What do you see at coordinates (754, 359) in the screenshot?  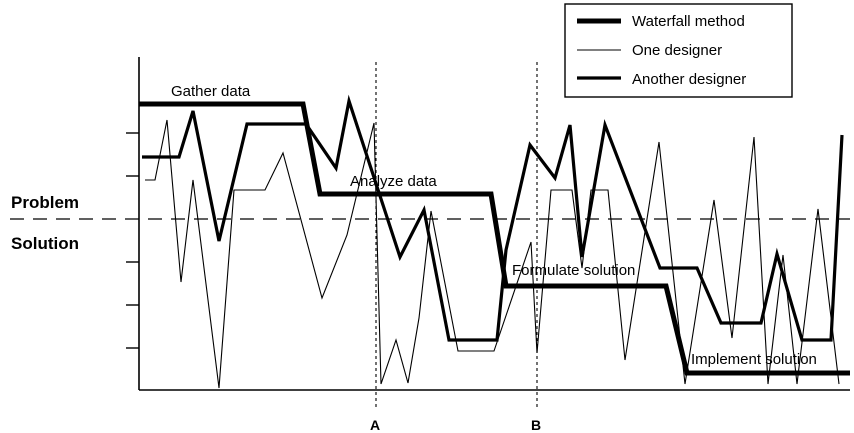 I see `stage-label-implement: Implement solution` at bounding box center [754, 359].